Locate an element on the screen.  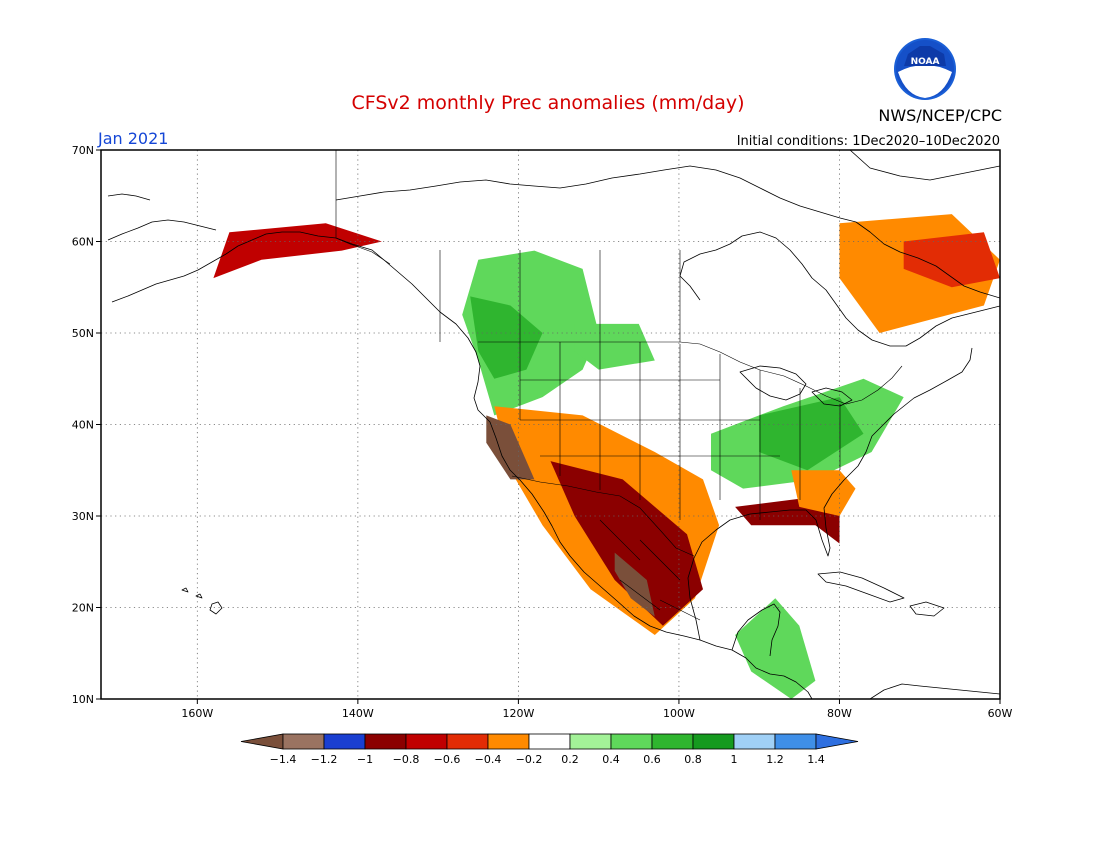
colorbar-tick-label: 1 is located at coordinates (734, 759).